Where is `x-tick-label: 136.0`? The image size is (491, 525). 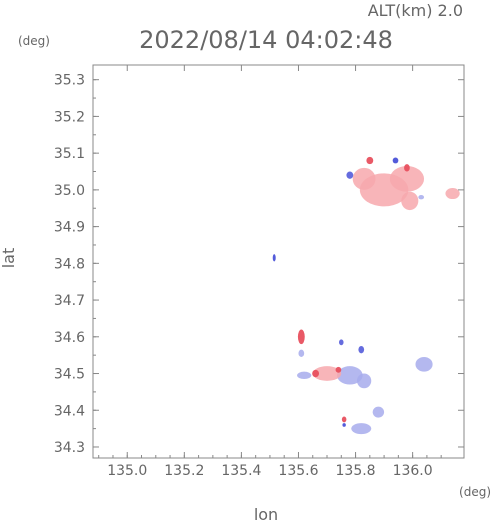 x-tick-label: 136.0 is located at coordinates (413, 471).